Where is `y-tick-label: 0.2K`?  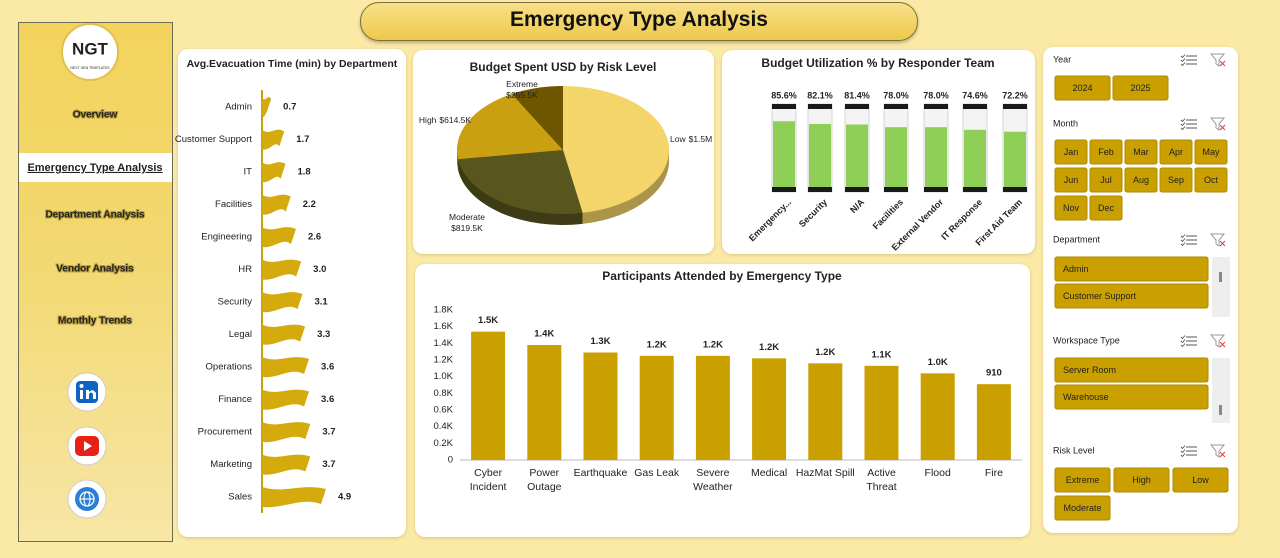
y-tick-label: 0.2K is located at coordinates (443, 443).